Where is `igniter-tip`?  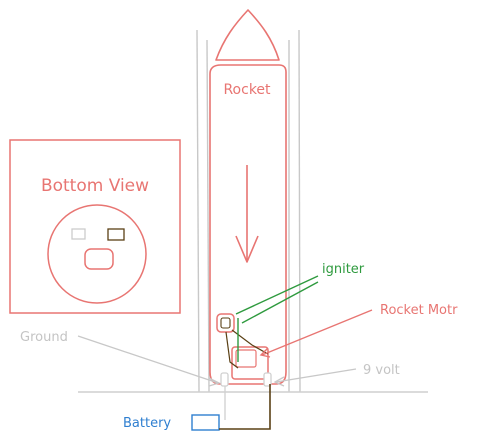 igniter-tip is located at coordinates (225, 323).